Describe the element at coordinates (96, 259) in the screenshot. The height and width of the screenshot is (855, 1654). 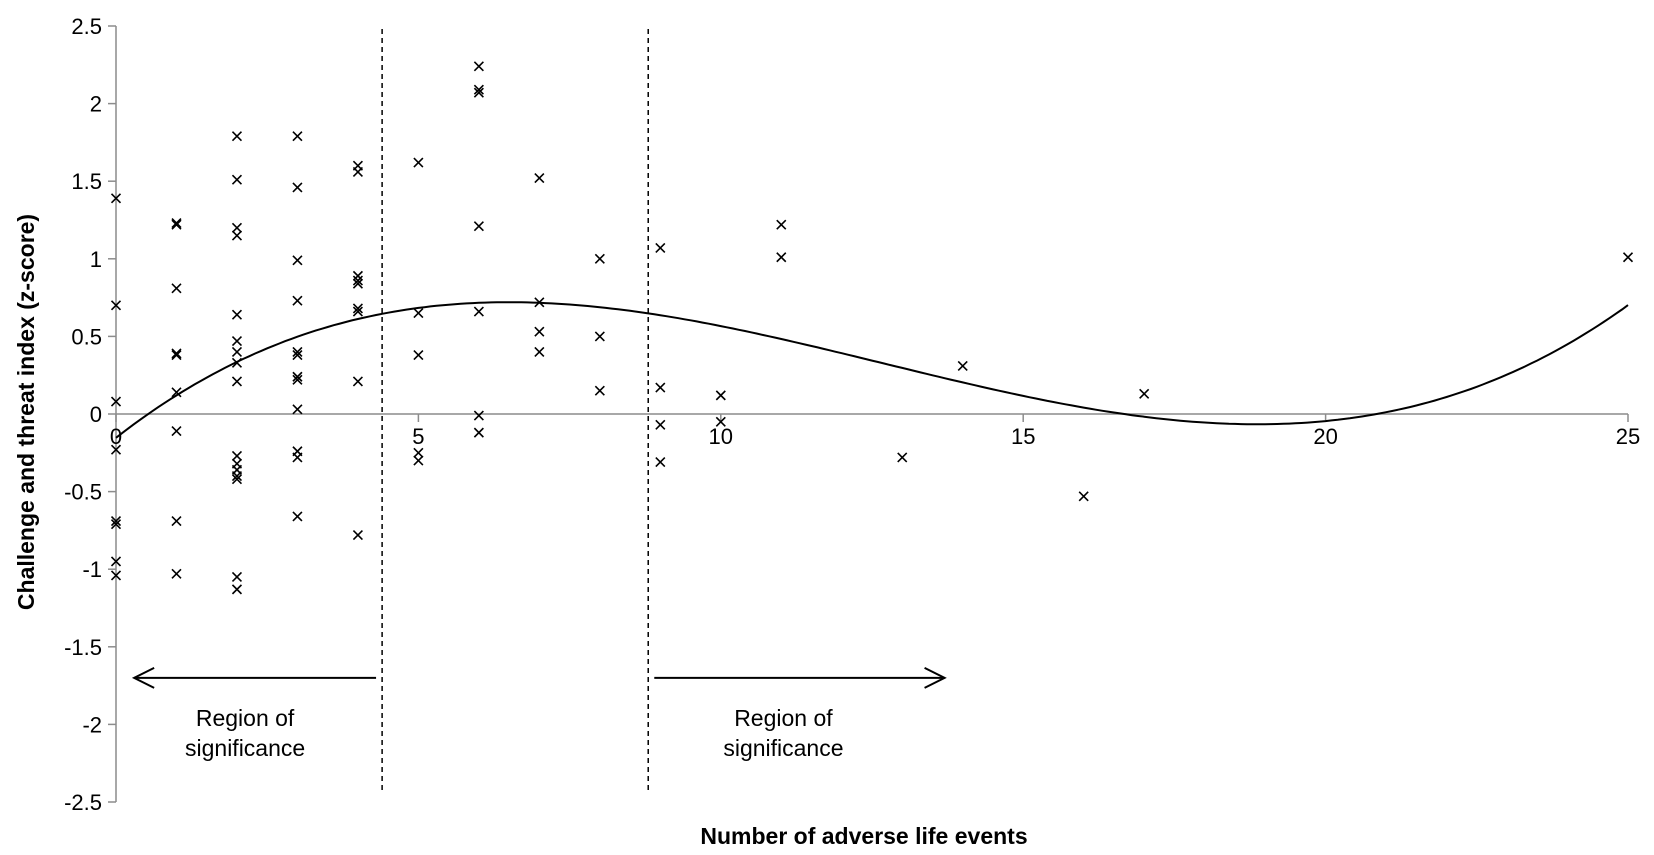
I see `y-tick-label: 1` at that location.